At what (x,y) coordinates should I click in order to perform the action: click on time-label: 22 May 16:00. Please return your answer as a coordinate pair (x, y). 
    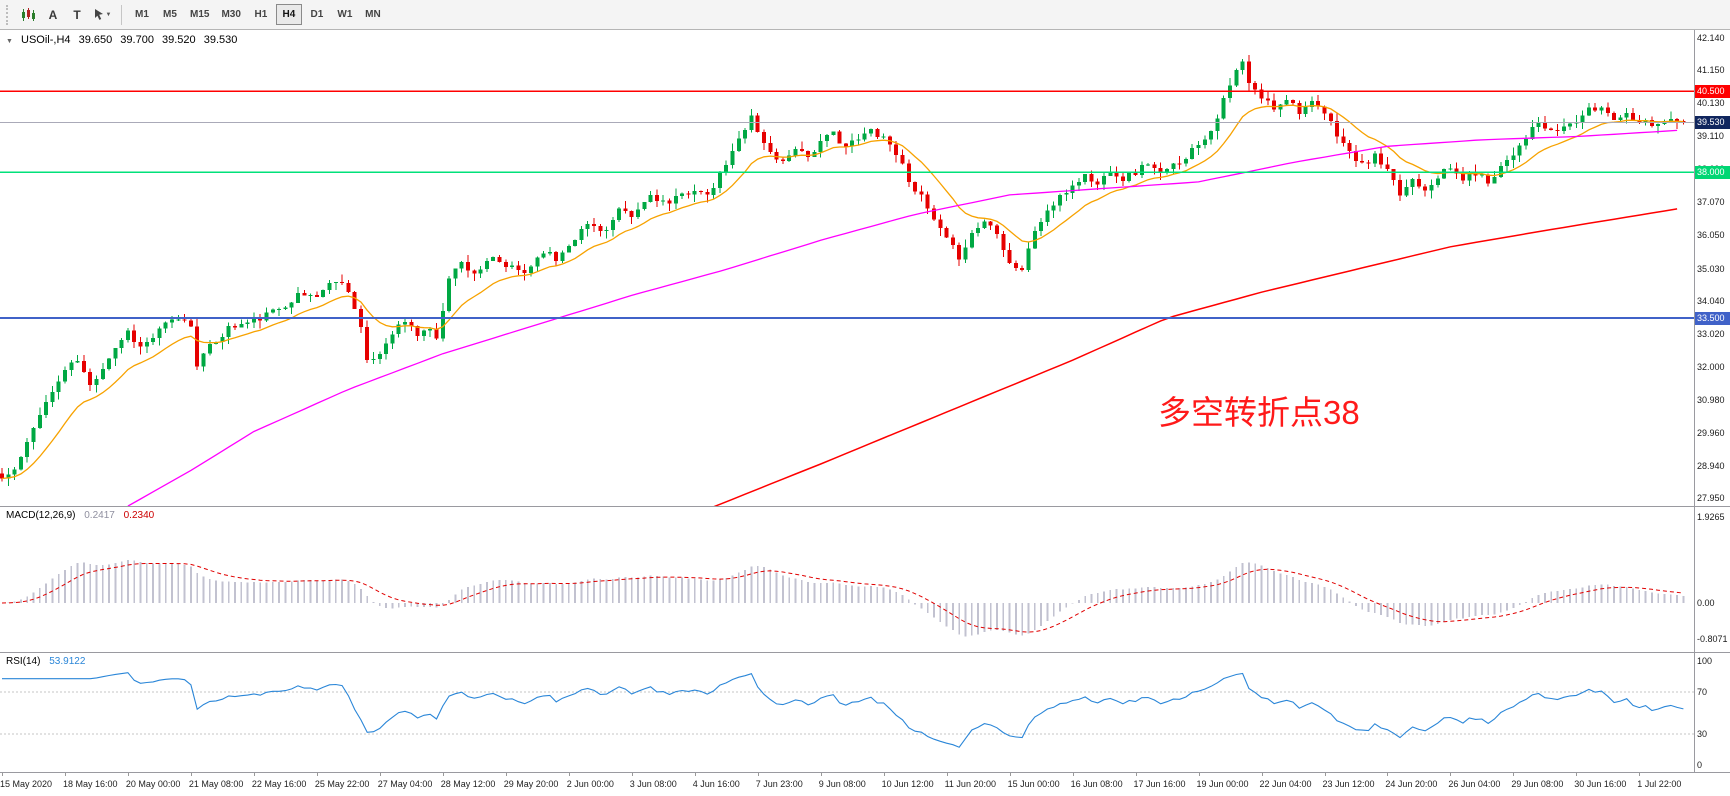
    Looking at the image, I should click on (279, 784).